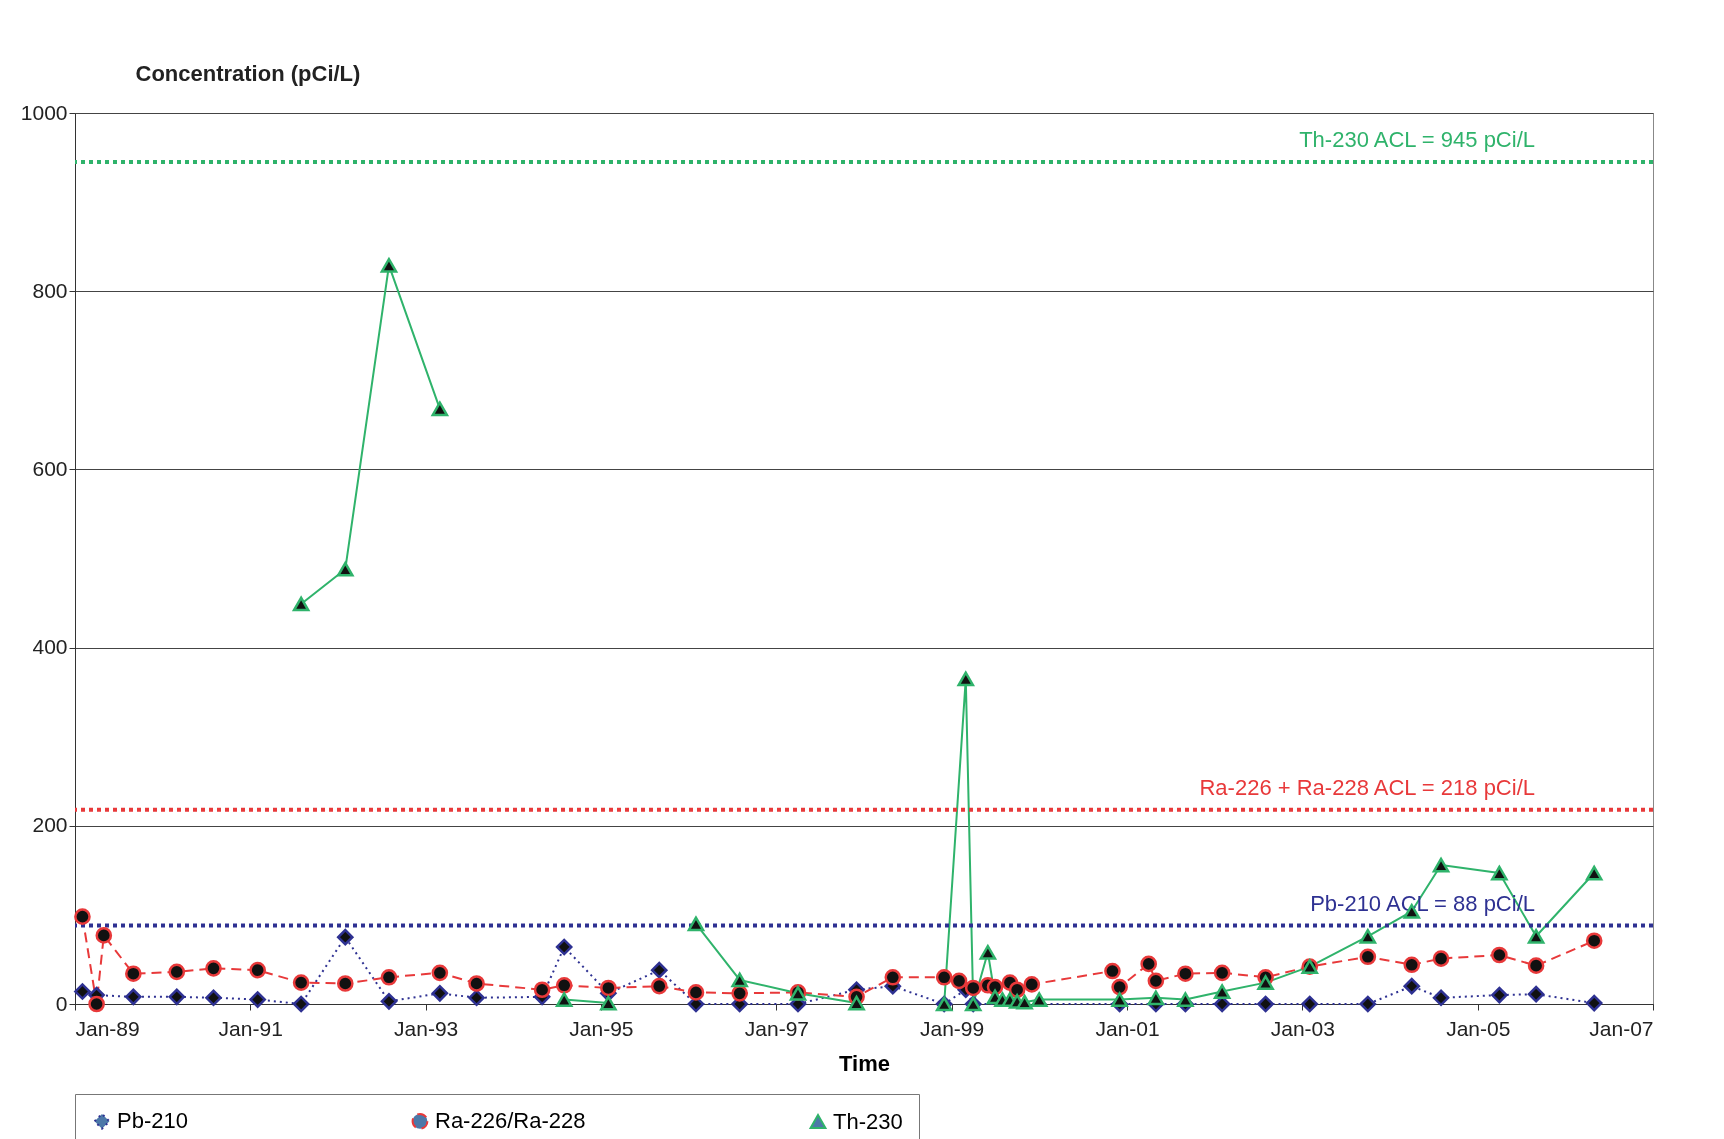 Image resolution: width=1724 pixels, height=1139 pixels. I want to click on x-tick-label: Jan-01, so click(1127, 1028).